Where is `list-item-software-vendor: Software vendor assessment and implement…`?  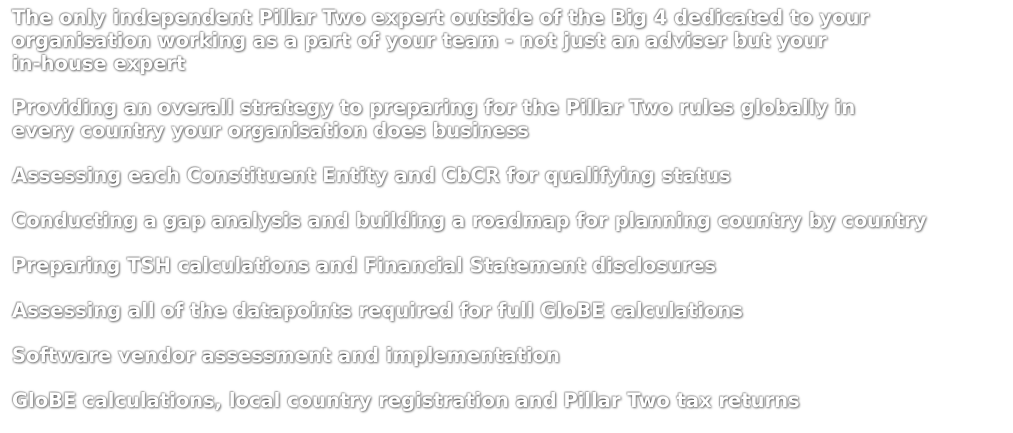
list-item-software-vendor: Software vendor assessment and implement… is located at coordinates (286, 355).